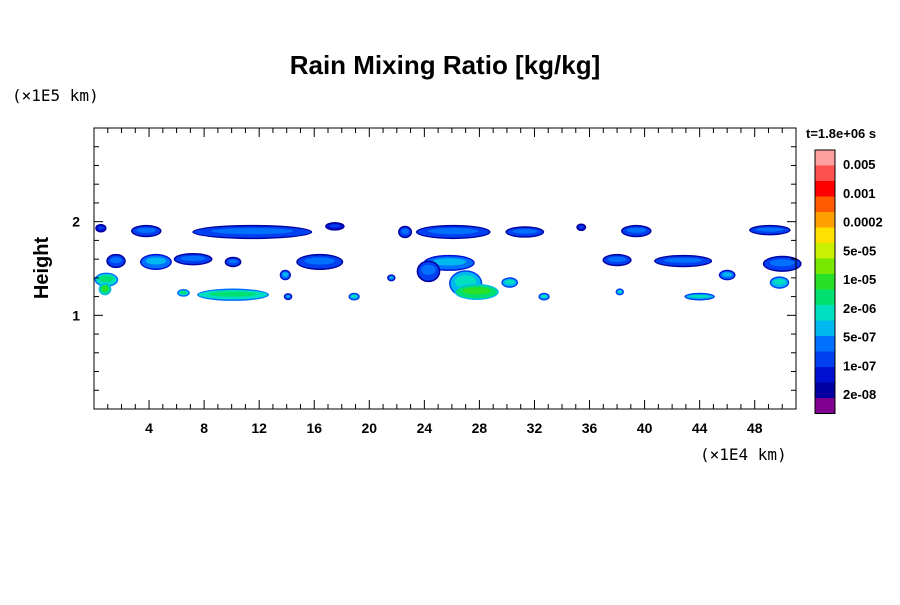  I want to click on colorbar-label: 1e-07, so click(859, 365).